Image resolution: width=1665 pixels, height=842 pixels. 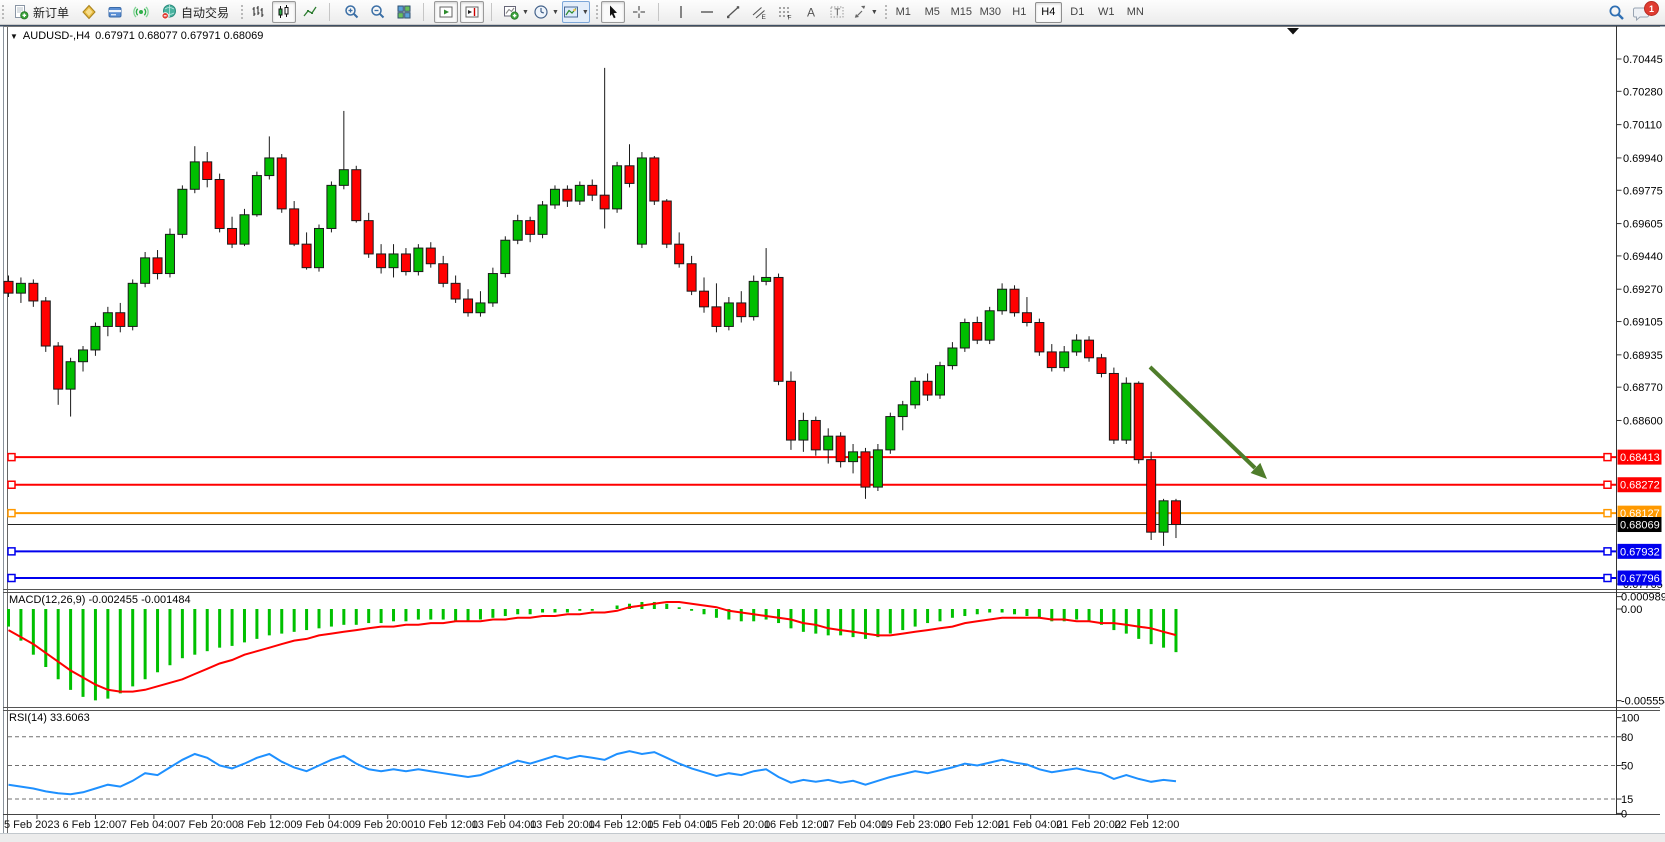 I want to click on line-chart-button, so click(x=310, y=12).